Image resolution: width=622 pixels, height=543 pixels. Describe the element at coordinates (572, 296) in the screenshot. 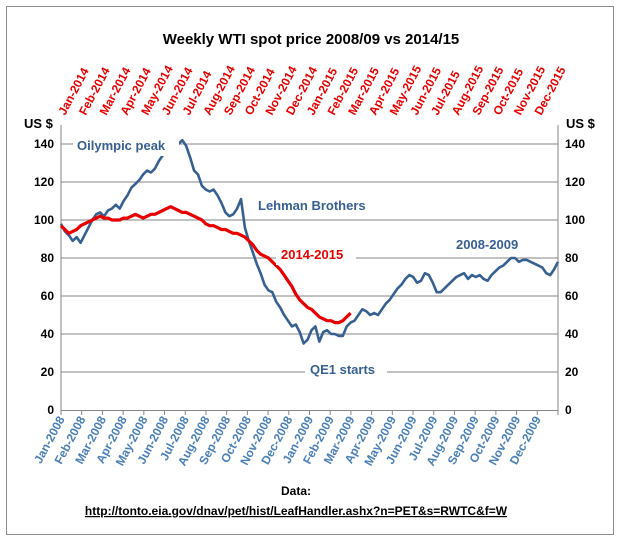

I see `y-tick-label-right: 60` at that location.